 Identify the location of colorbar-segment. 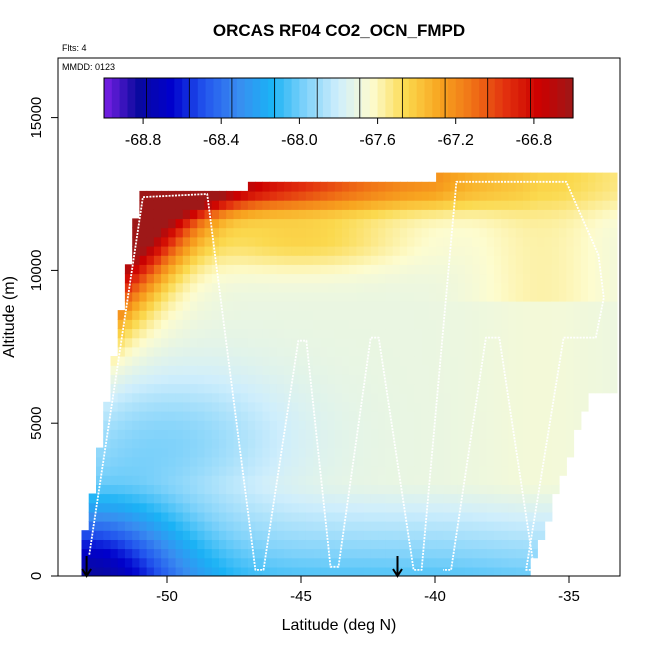
(147, 98).